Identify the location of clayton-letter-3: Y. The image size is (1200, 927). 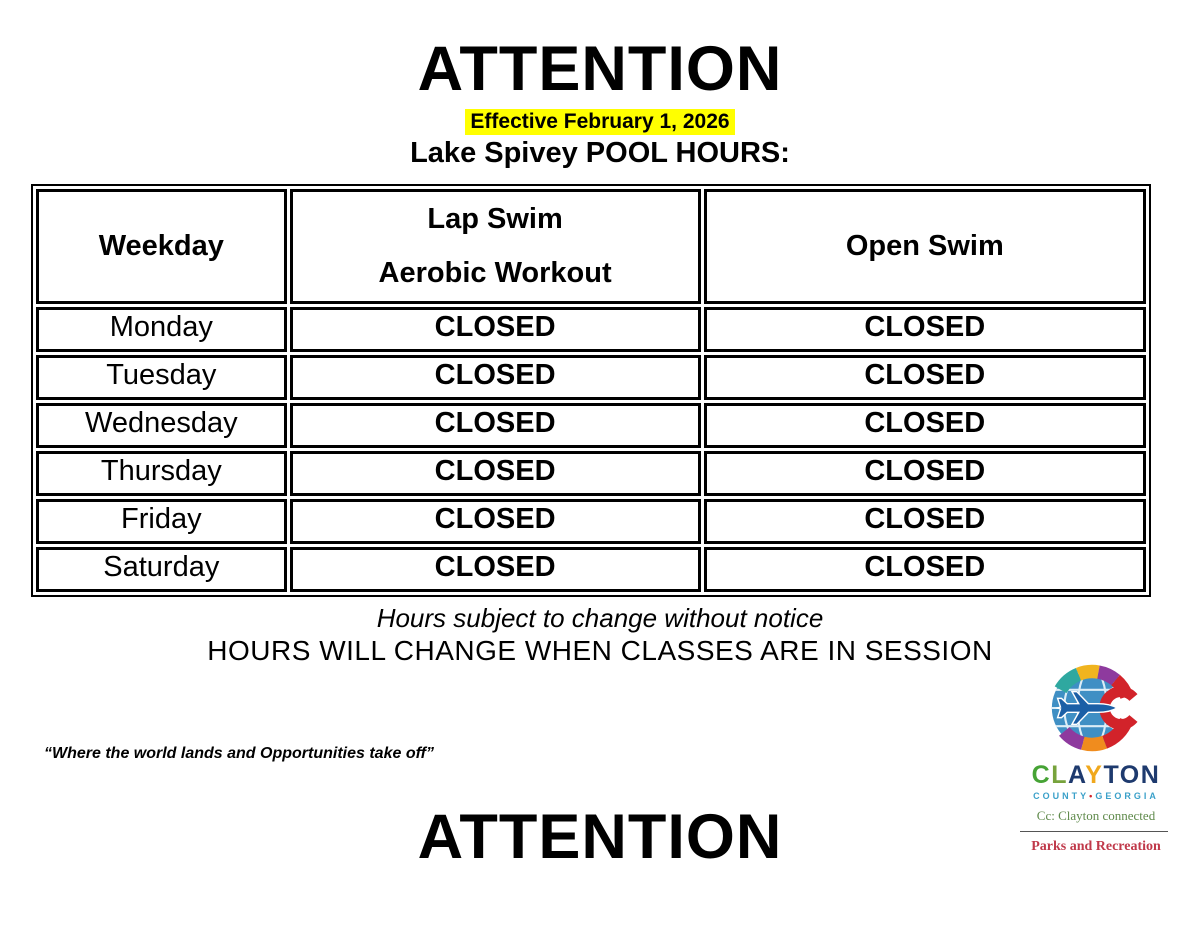
(1094, 775).